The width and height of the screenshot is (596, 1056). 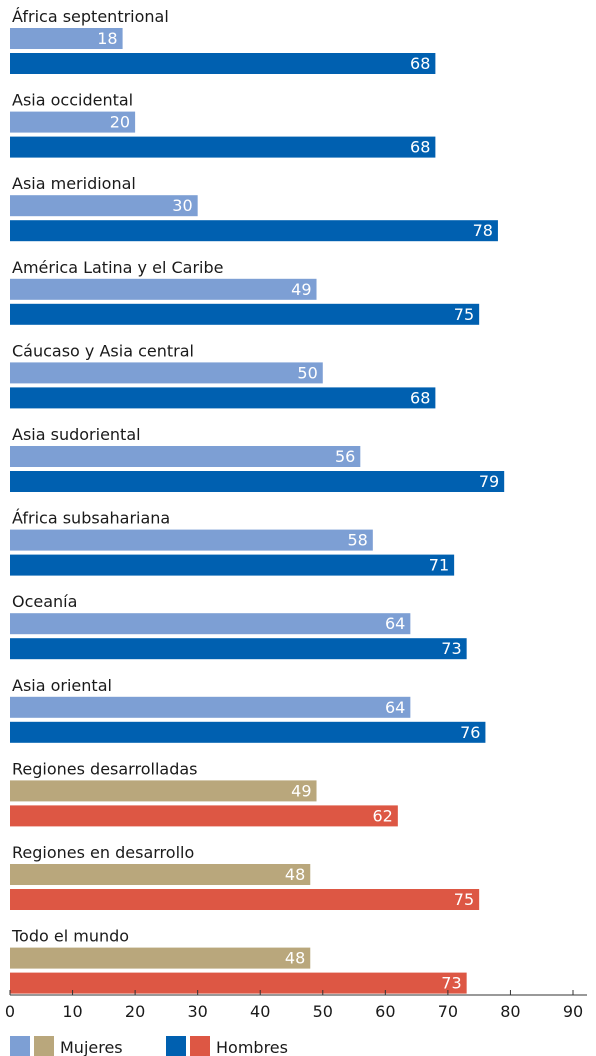 I want to click on category-label: Oceanía, so click(x=44, y=601).